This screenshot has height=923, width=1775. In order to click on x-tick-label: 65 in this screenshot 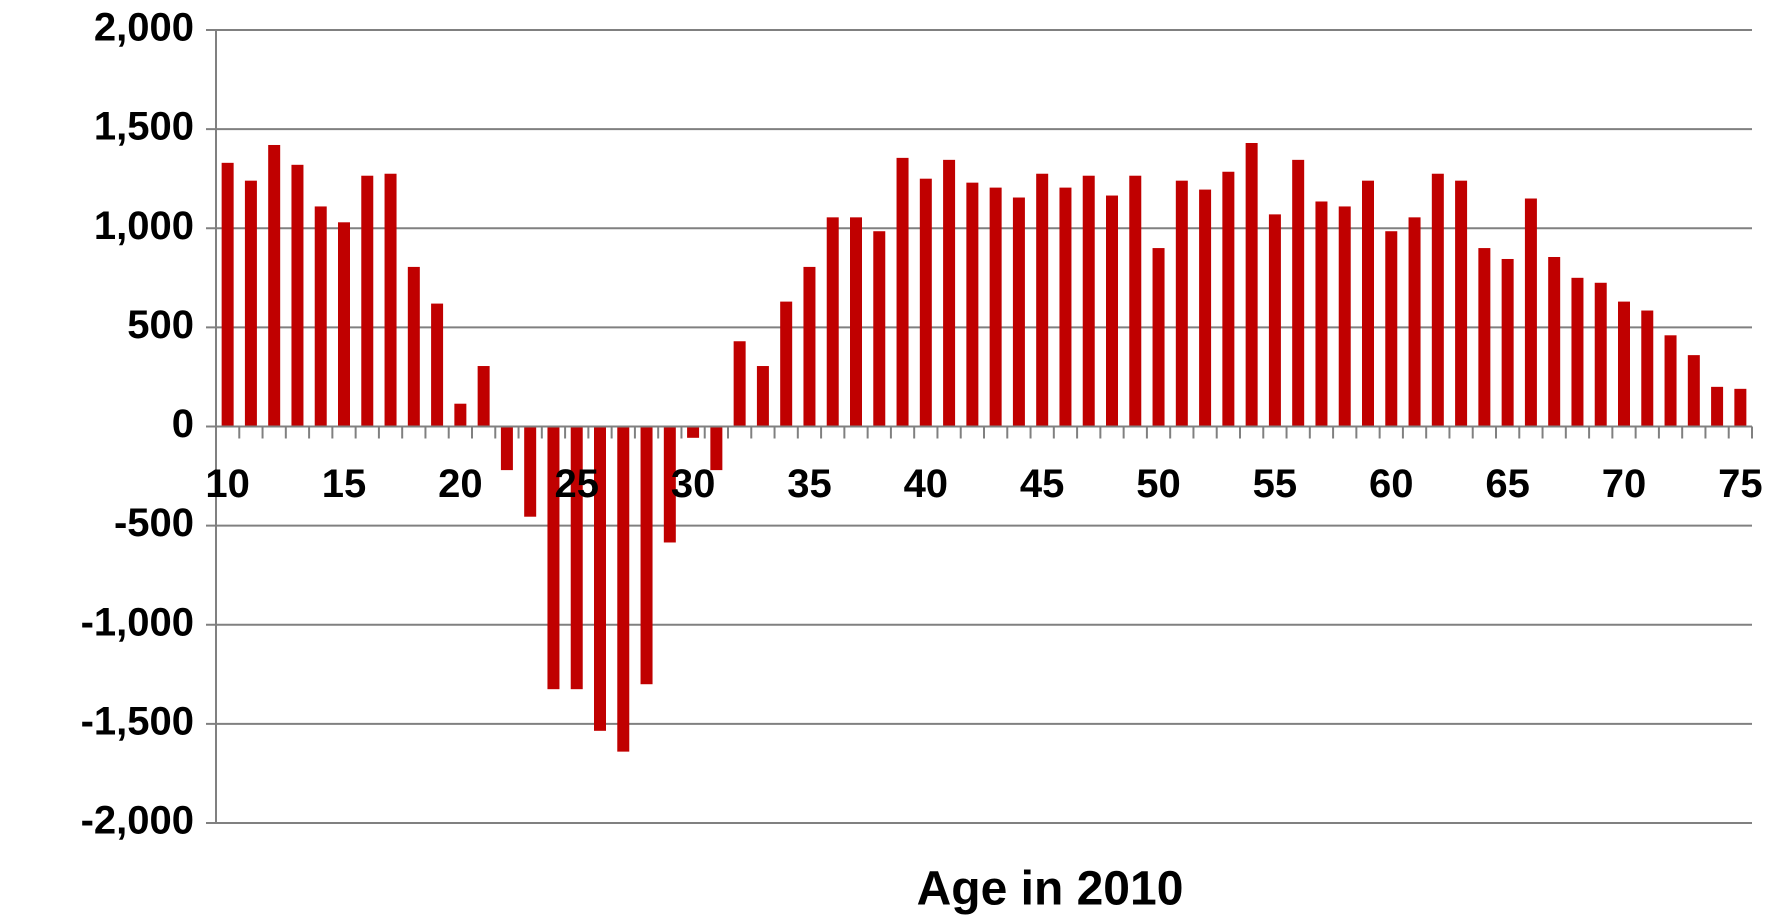, I will do `click(1507, 484)`.